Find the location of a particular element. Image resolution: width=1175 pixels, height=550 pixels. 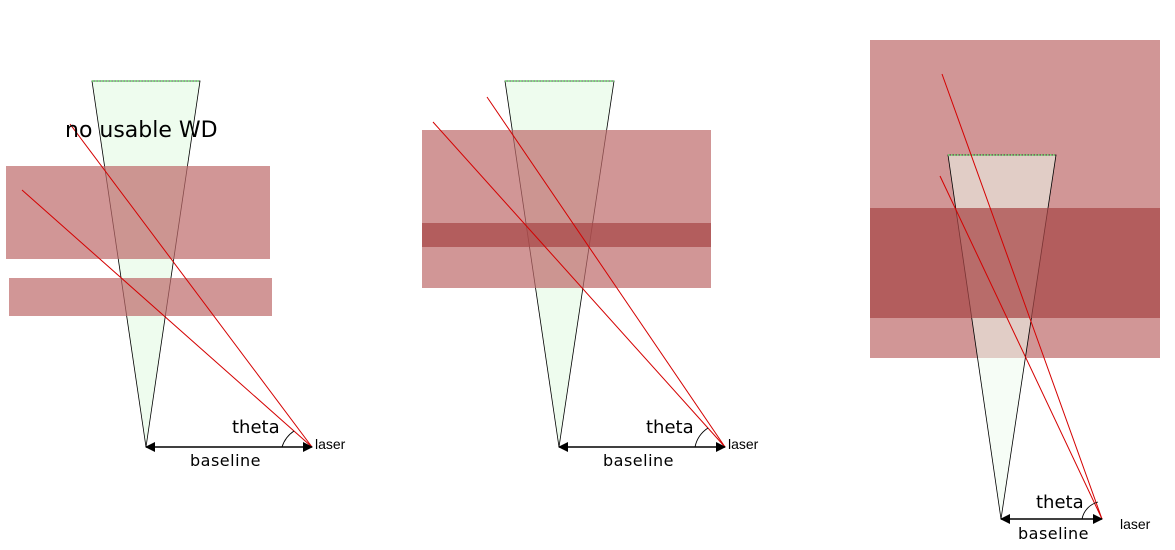

theta-arc-left is located at coordinates (288, 439).